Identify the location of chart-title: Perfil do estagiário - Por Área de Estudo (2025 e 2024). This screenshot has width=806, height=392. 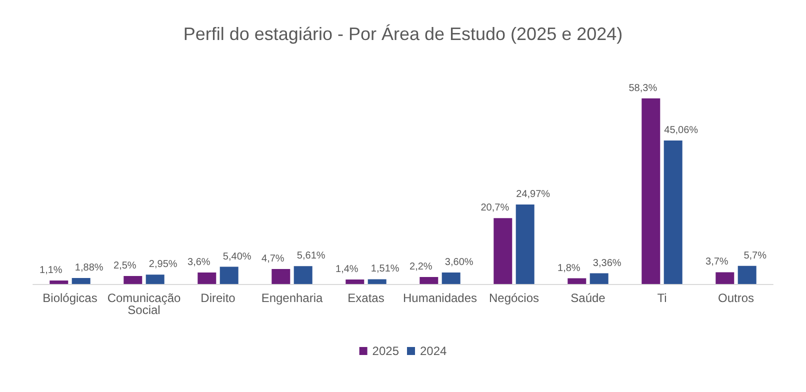
(403, 34).